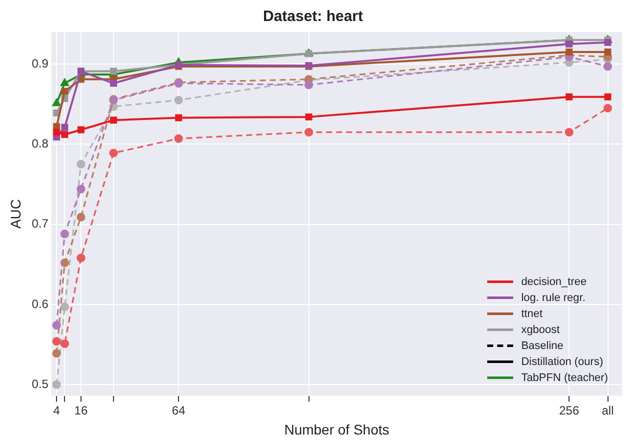  I want to click on legend-label: log. rule regr., so click(553, 298).